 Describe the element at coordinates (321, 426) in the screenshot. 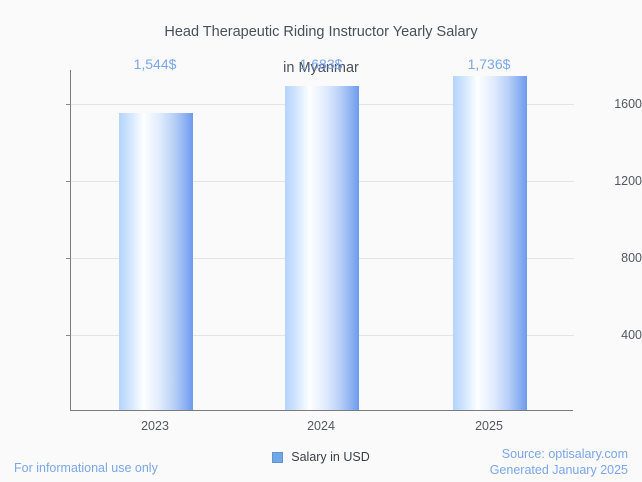

I see `xtick-label-2024: 2024` at that location.